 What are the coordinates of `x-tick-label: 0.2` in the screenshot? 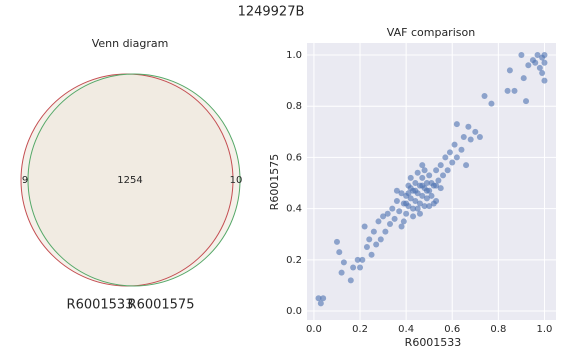 It's located at (360, 329).